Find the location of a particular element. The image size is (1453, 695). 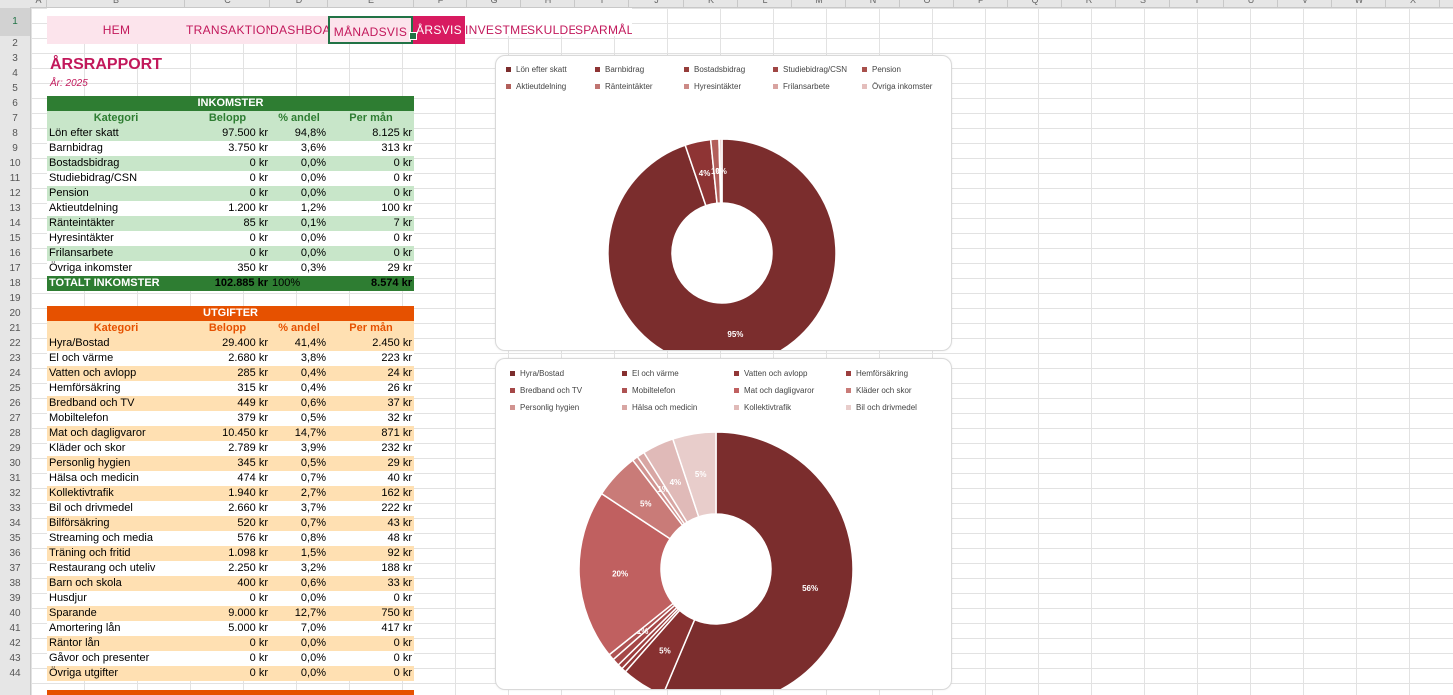

table-cell: 0,6% is located at coordinates (299, 403).